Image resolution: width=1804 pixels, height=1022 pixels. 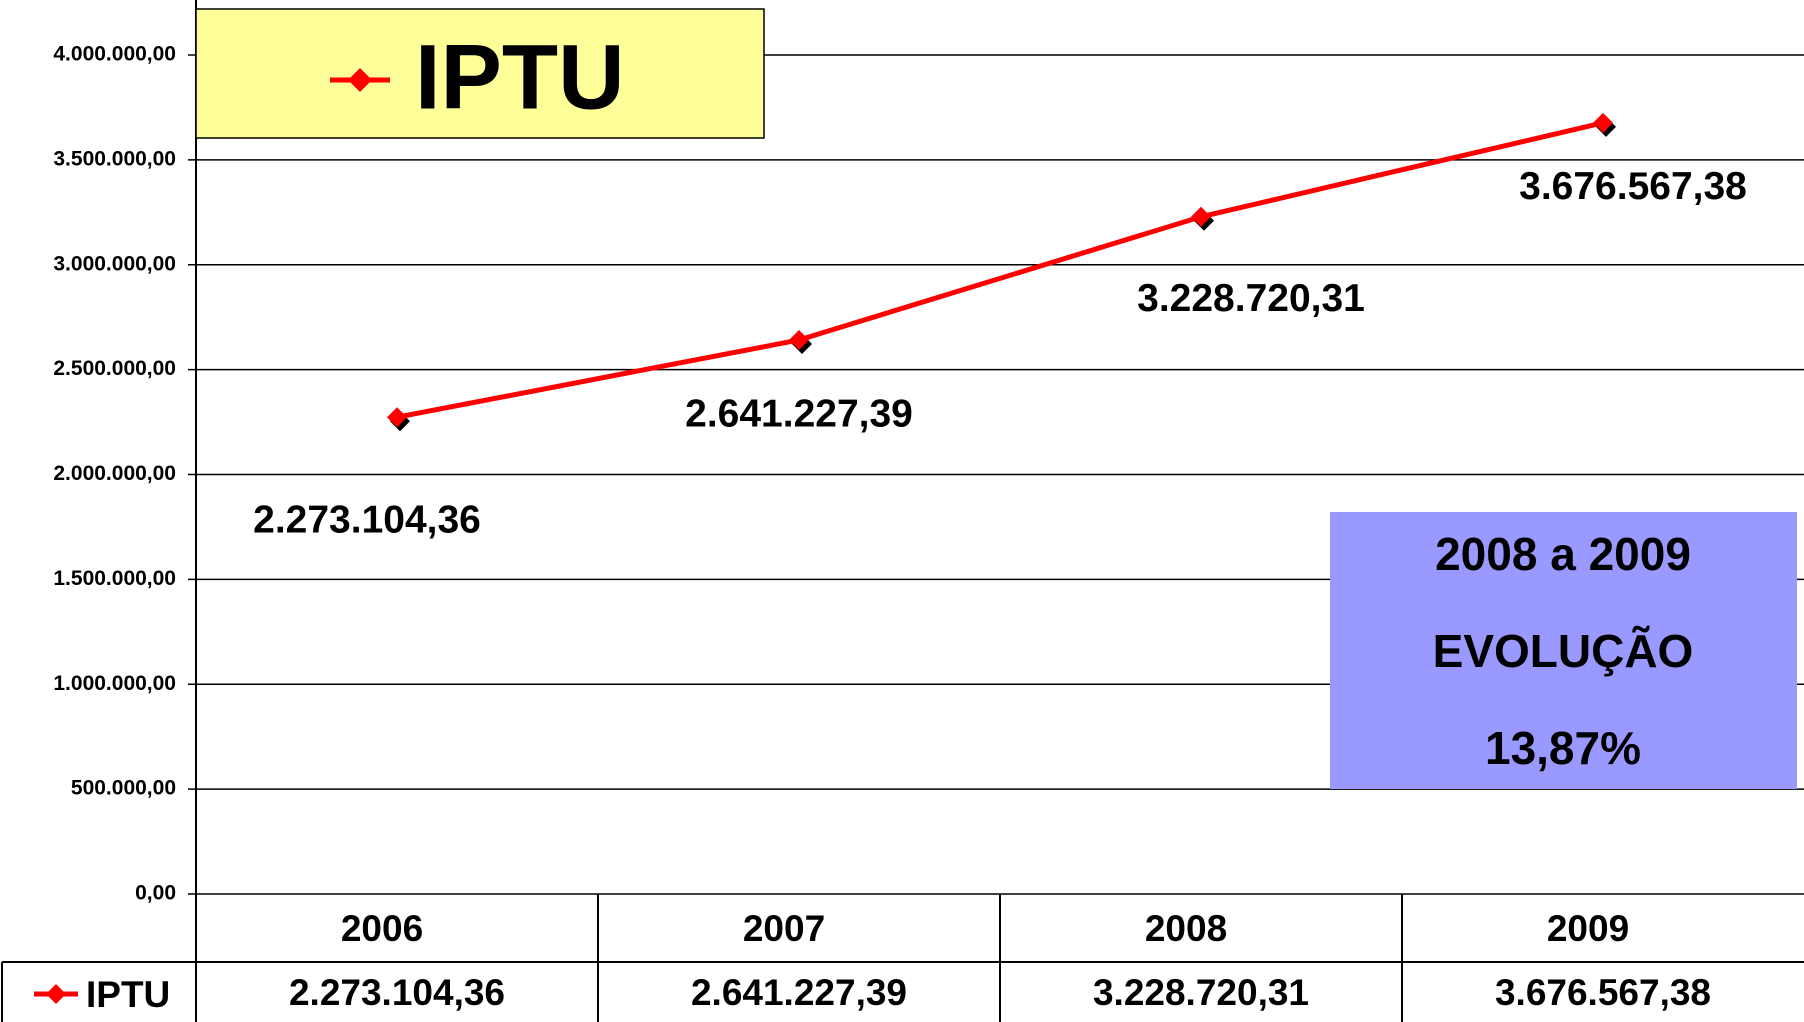 What do you see at coordinates (114, 683) in the screenshot?
I see `y-tick-label: 1.000.000,00` at bounding box center [114, 683].